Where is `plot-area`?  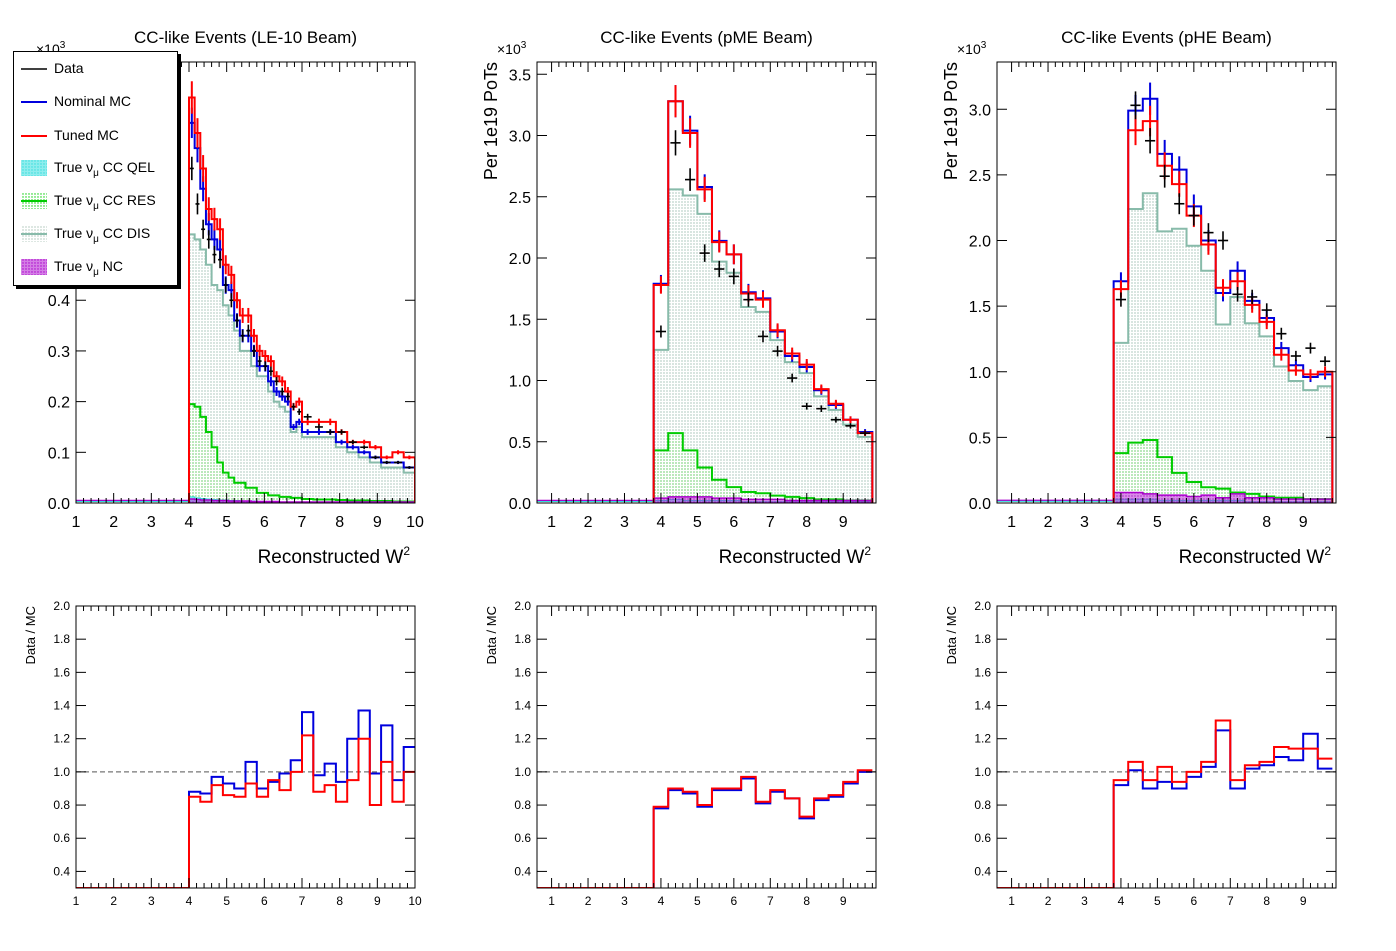 plot-area is located at coordinates (245, 292).